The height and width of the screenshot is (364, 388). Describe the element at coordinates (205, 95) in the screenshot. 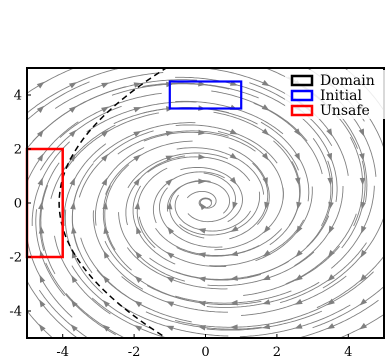

I see `initial-region` at that location.